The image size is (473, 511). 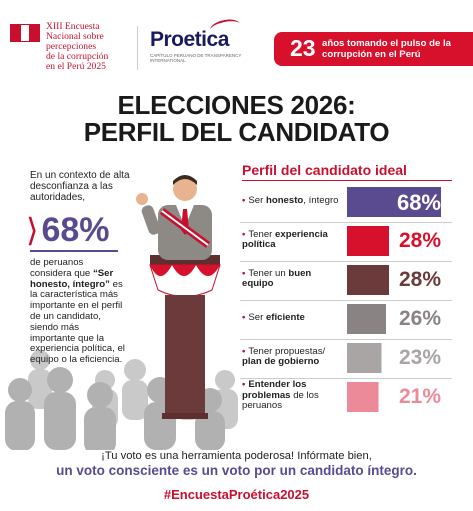 I want to click on crowd-front-icon, so click(x=115, y=408).